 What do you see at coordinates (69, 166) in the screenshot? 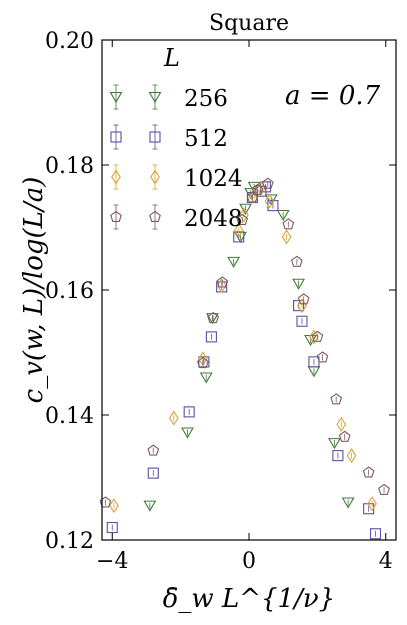
I see `y-tick-label: 0.18` at bounding box center [69, 166].